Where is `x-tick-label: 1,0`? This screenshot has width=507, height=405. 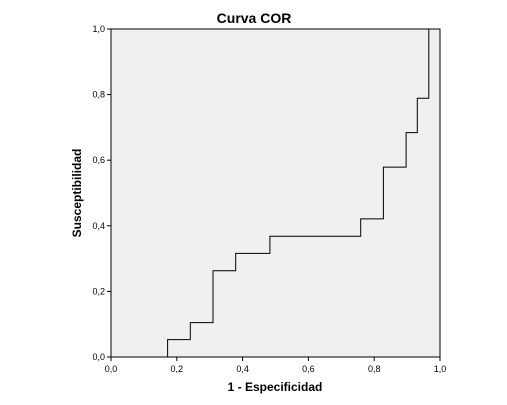
x-tick-label: 1,0 is located at coordinates (440, 369).